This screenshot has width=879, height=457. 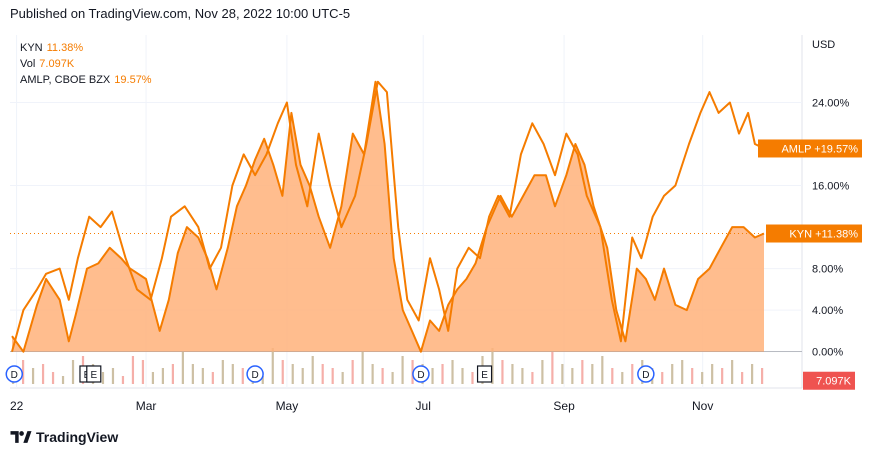 I want to click on footer-brand-label: TradingView, so click(x=77, y=437).